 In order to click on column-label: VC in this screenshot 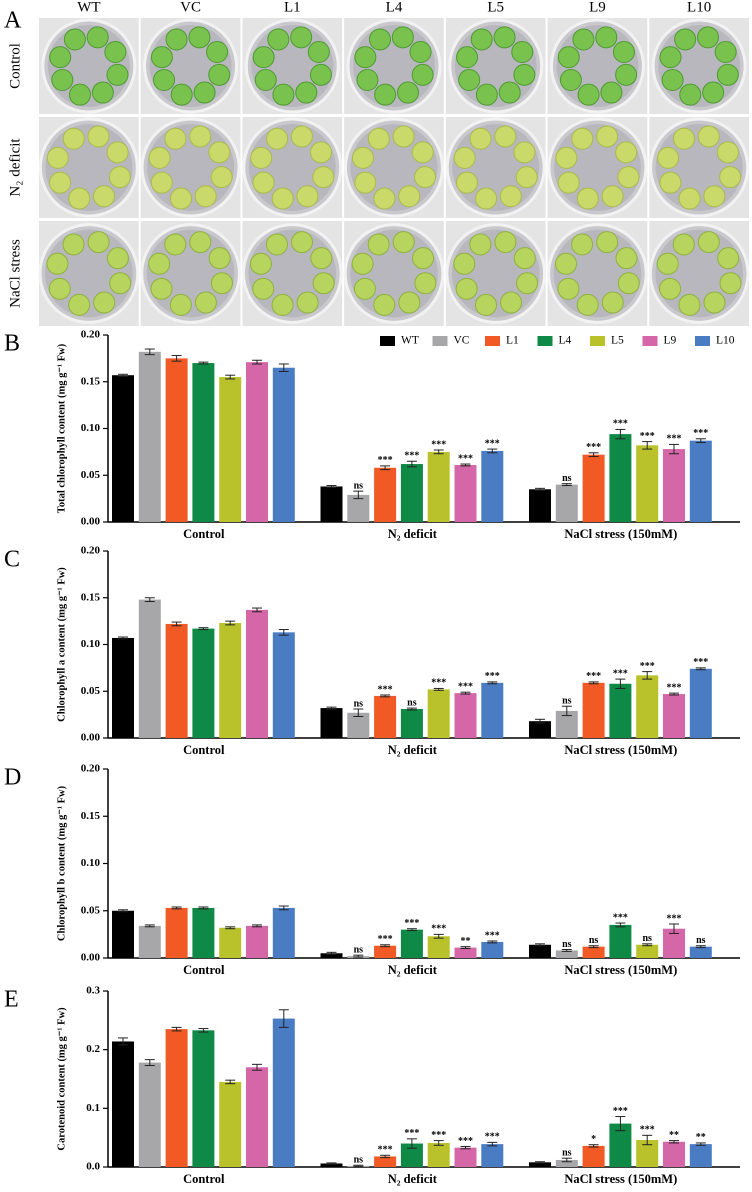, I will do `click(190, 7)`.